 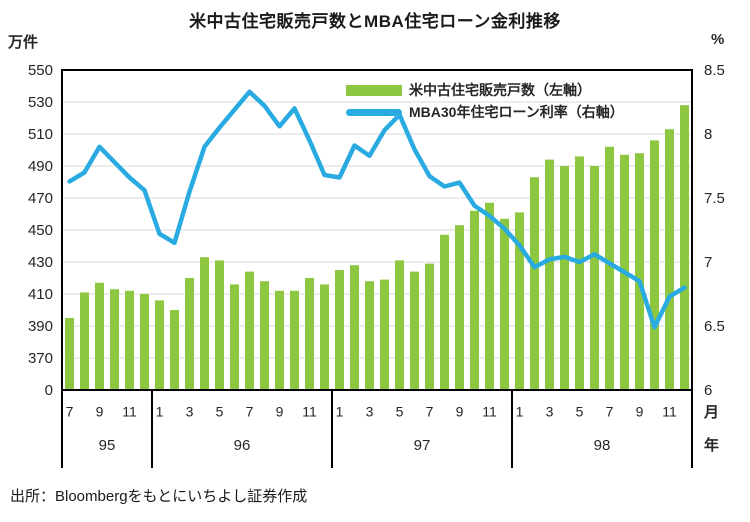 What do you see at coordinates (708, 262) in the screenshot?
I see `y-right-tick: 7` at bounding box center [708, 262].